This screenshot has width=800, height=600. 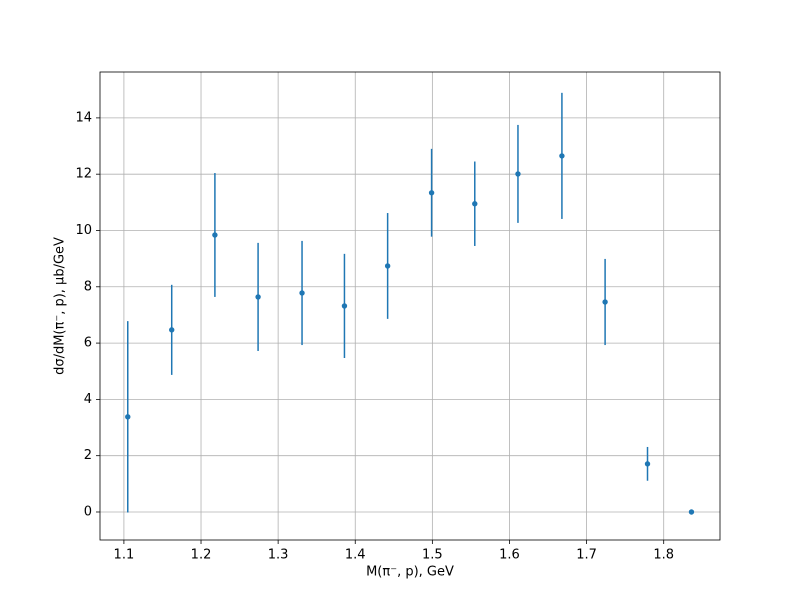 What do you see at coordinates (410, 572) in the screenshot?
I see `x-axis-label: M(π⁻, p), GeV` at bounding box center [410, 572].